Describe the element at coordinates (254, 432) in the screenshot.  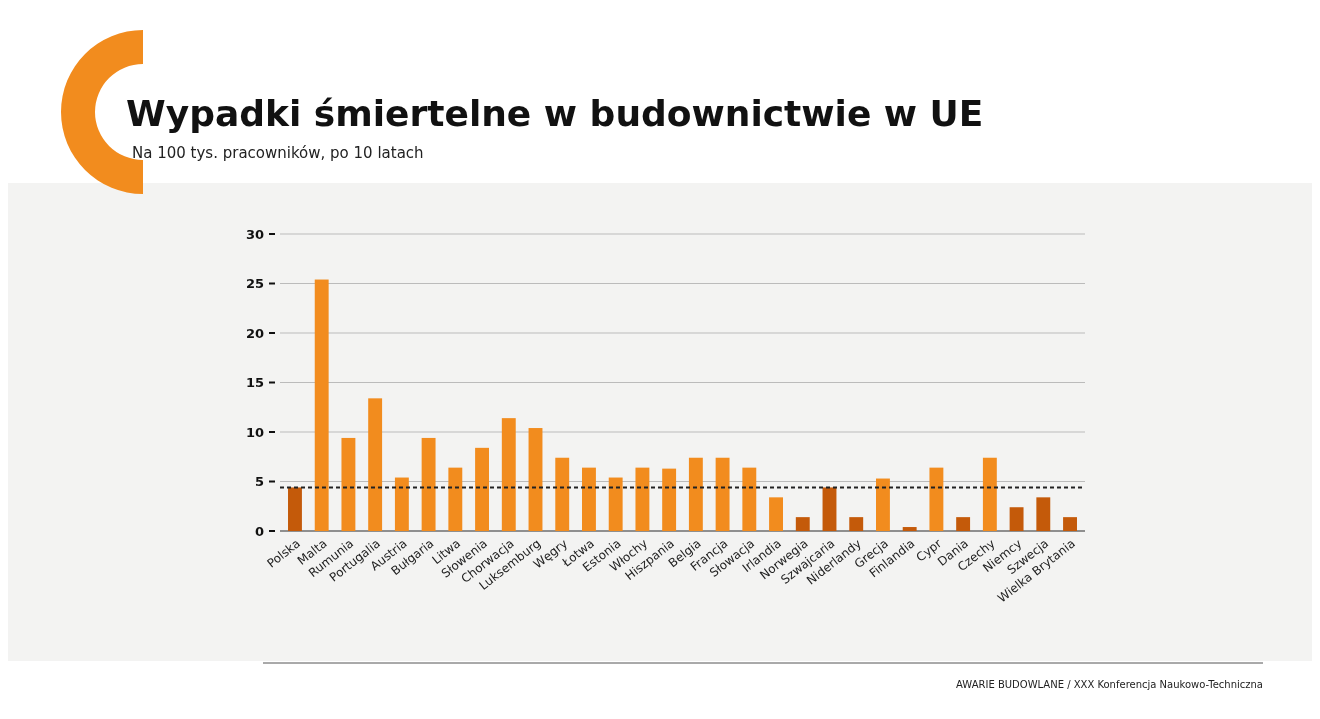
I see `y-tick-label: 10` at that location.